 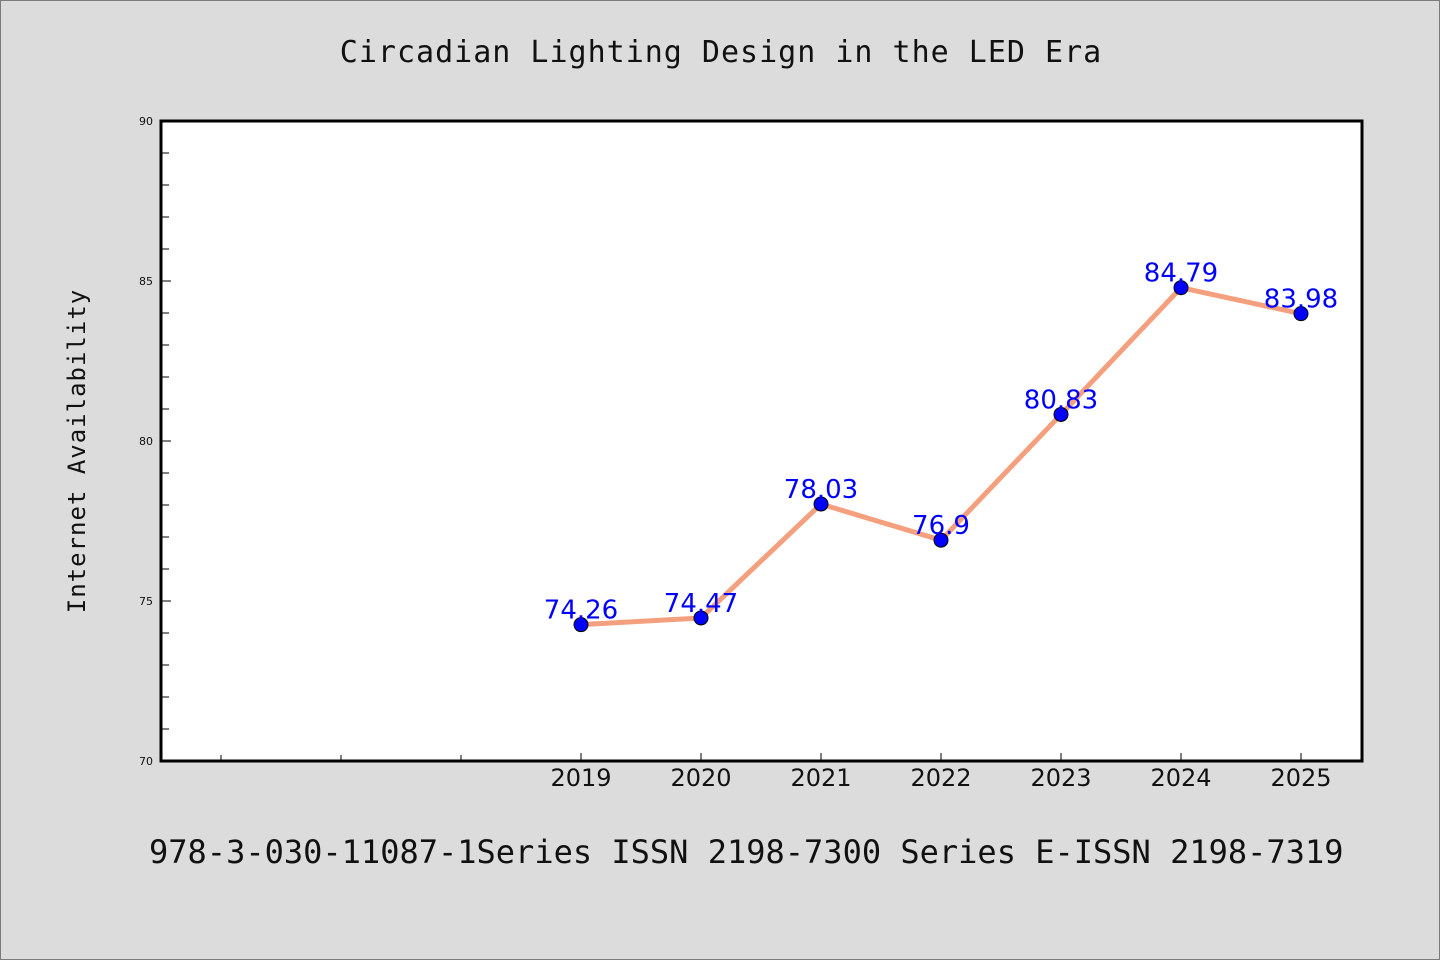 I want to click on y-tick-label: 85, so click(x=146, y=281).